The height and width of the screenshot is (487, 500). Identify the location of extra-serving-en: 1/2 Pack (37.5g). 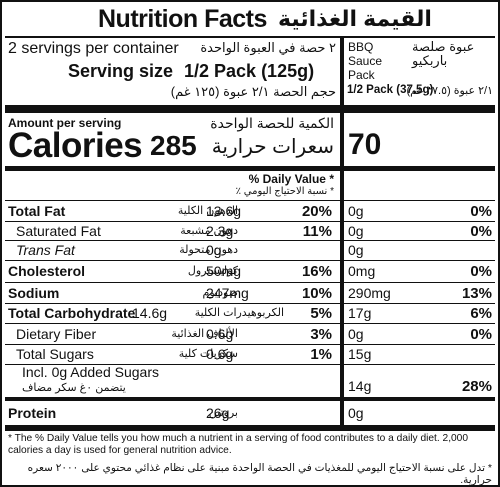
(390, 90).